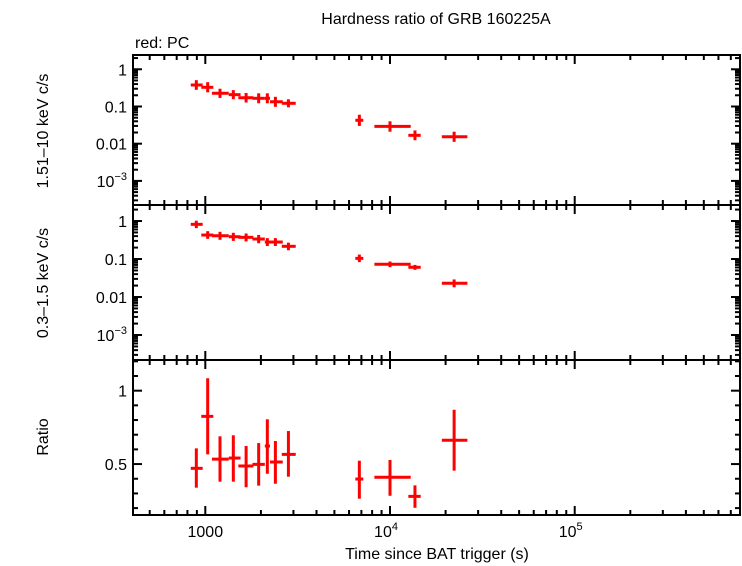  I want to click on tick-exponent: 4, so click(395, 527).